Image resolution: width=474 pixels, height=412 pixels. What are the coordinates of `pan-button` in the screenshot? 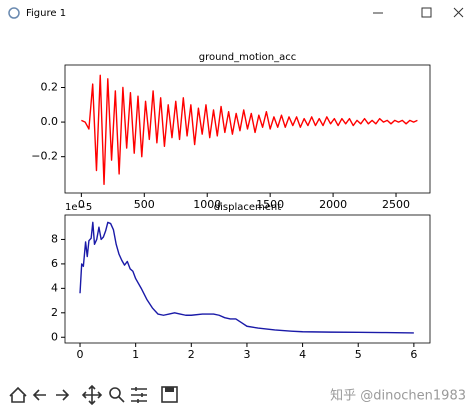 It's located at (92, 395).